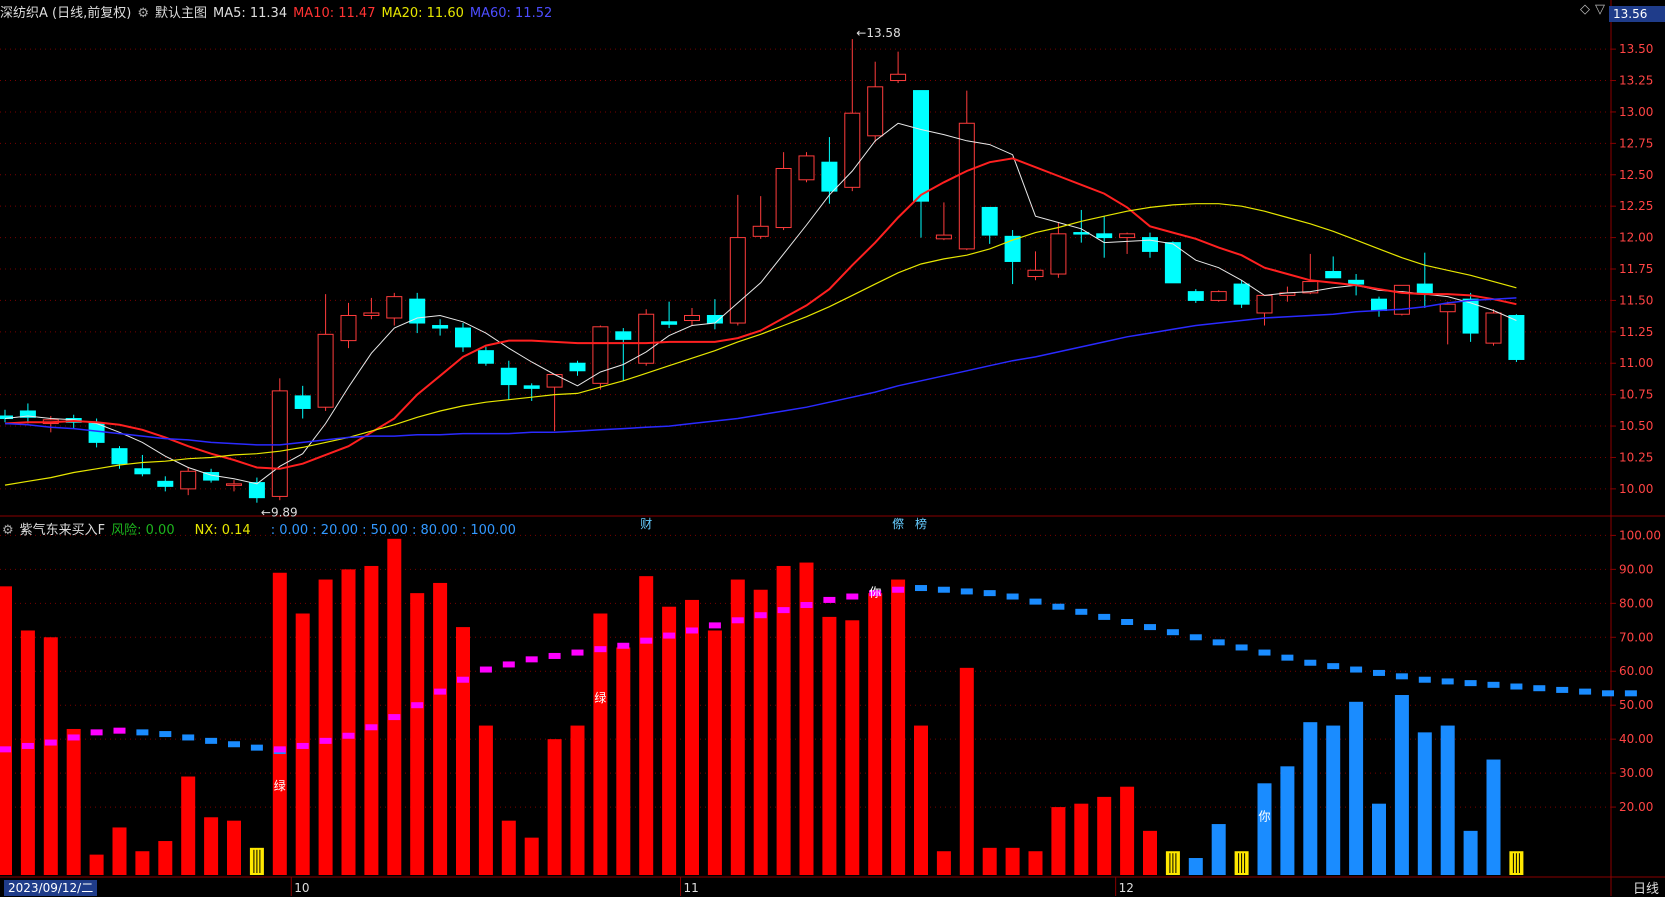  Describe the element at coordinates (393, 530) in the screenshot. I see `indicator-levels: : 0.00 : 20.00 : 50.00 : 80.00 : 100.00` at that location.